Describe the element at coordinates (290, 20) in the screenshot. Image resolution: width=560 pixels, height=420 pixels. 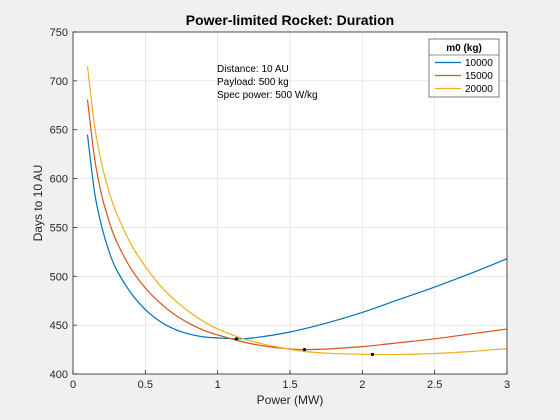
I see `chart-title: Power-limited Rocket: Duration` at that location.